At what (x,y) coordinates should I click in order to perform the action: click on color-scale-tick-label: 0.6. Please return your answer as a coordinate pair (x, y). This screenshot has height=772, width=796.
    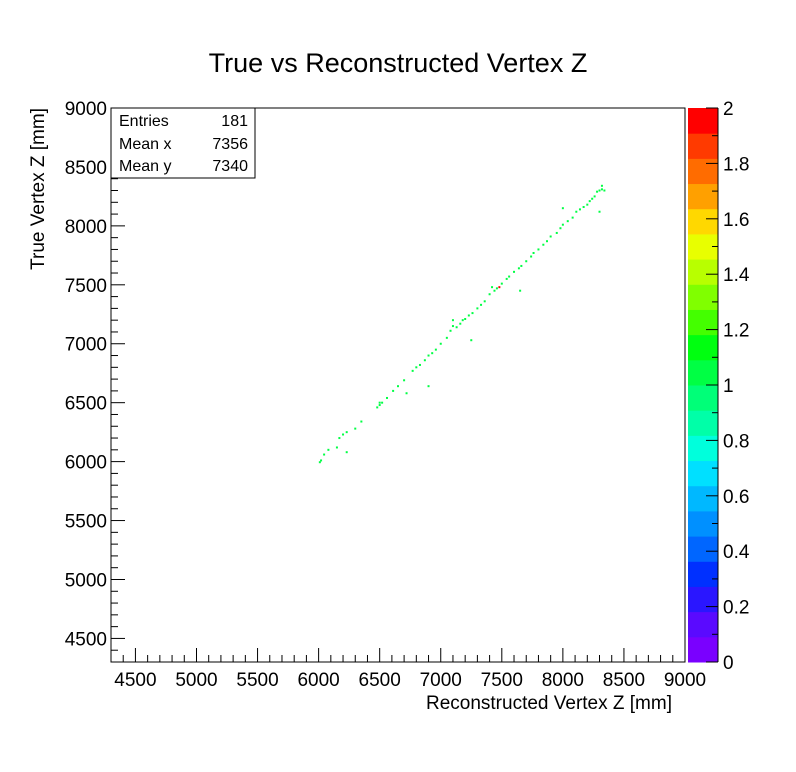
    Looking at the image, I should click on (736, 497).